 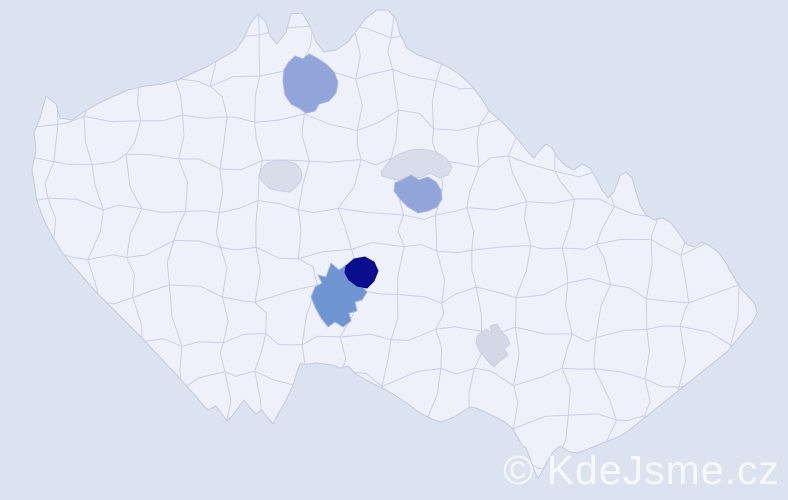 What do you see at coordinates (493, 345) in the screenshot?
I see `district-highlight-south-moravia-city` at bounding box center [493, 345].